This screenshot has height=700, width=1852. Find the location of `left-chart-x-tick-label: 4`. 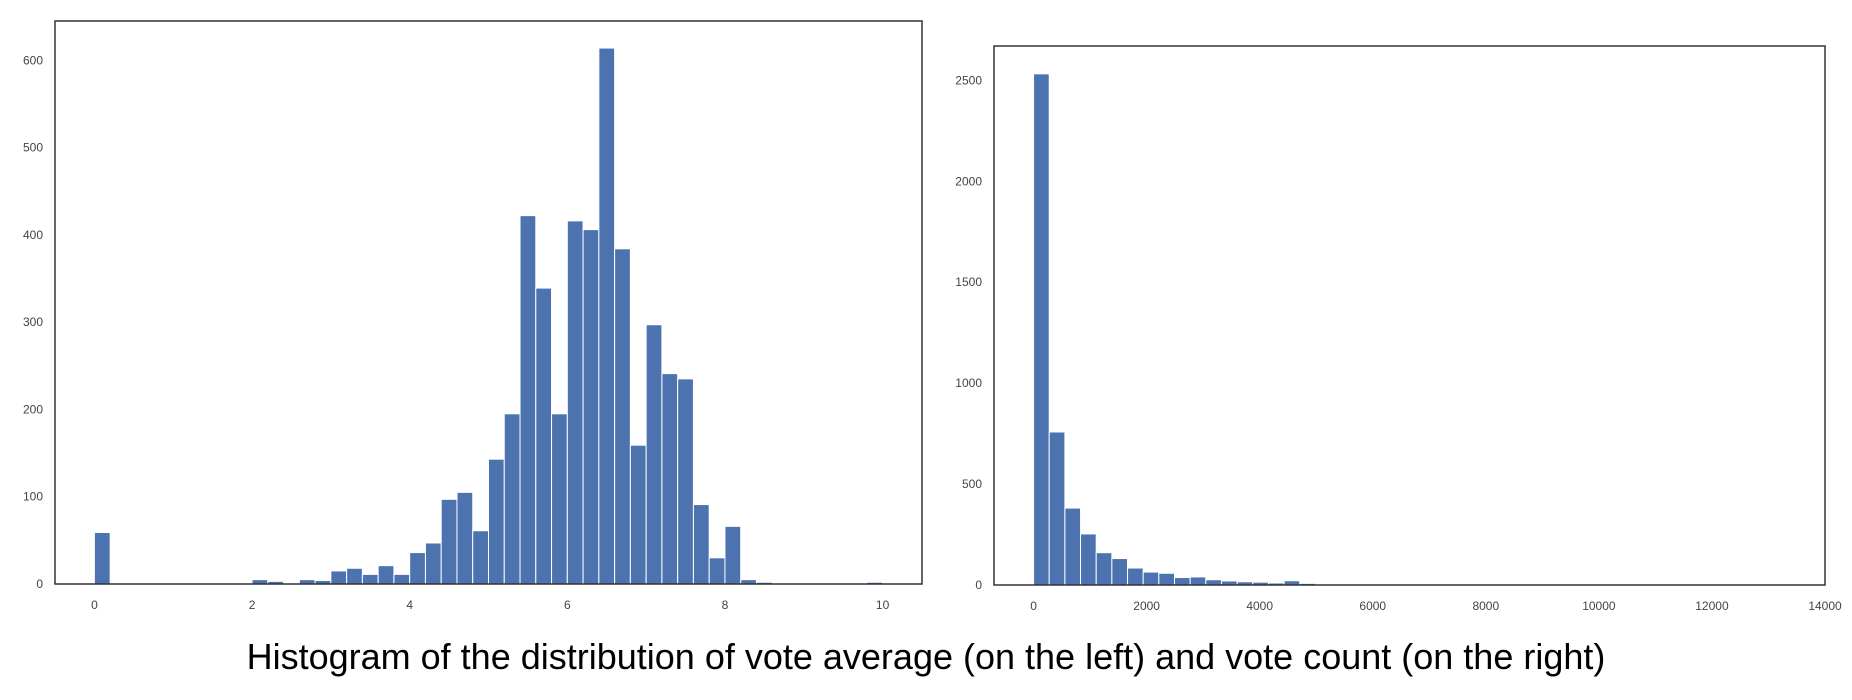

left-chart-x-tick-label: 4 is located at coordinates (409, 605).